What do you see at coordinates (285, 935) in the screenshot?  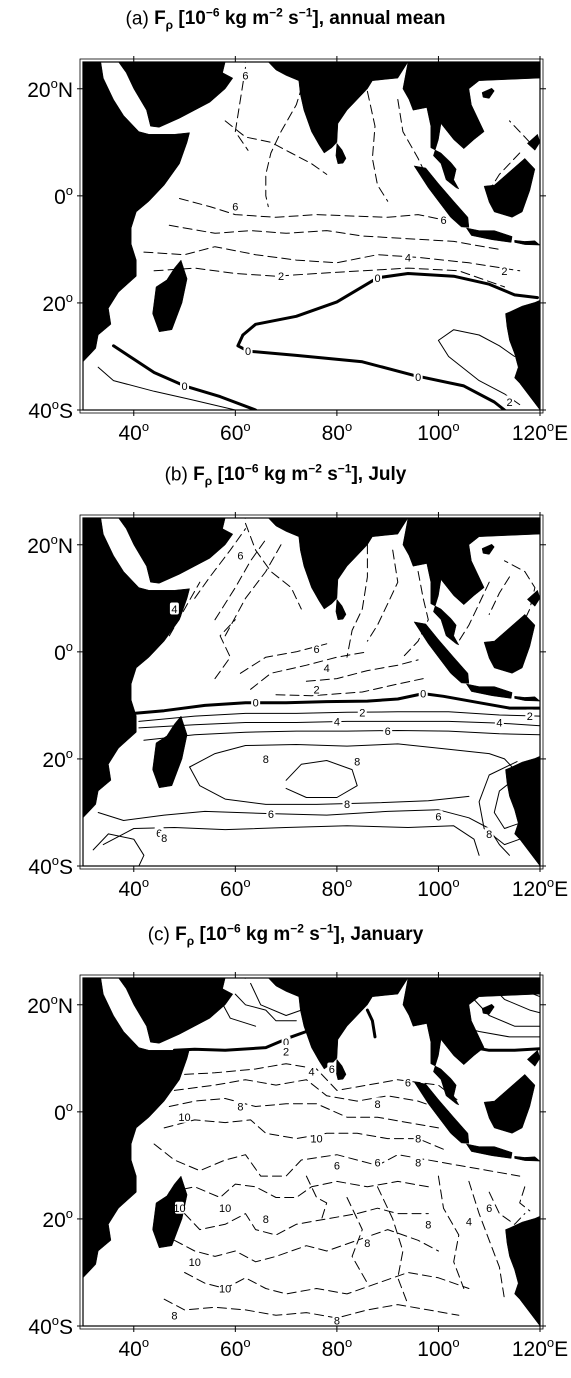 I see `panel-c-title: (c) Fρ [10−6 kg m−2 s−1], January` at bounding box center [285, 935].